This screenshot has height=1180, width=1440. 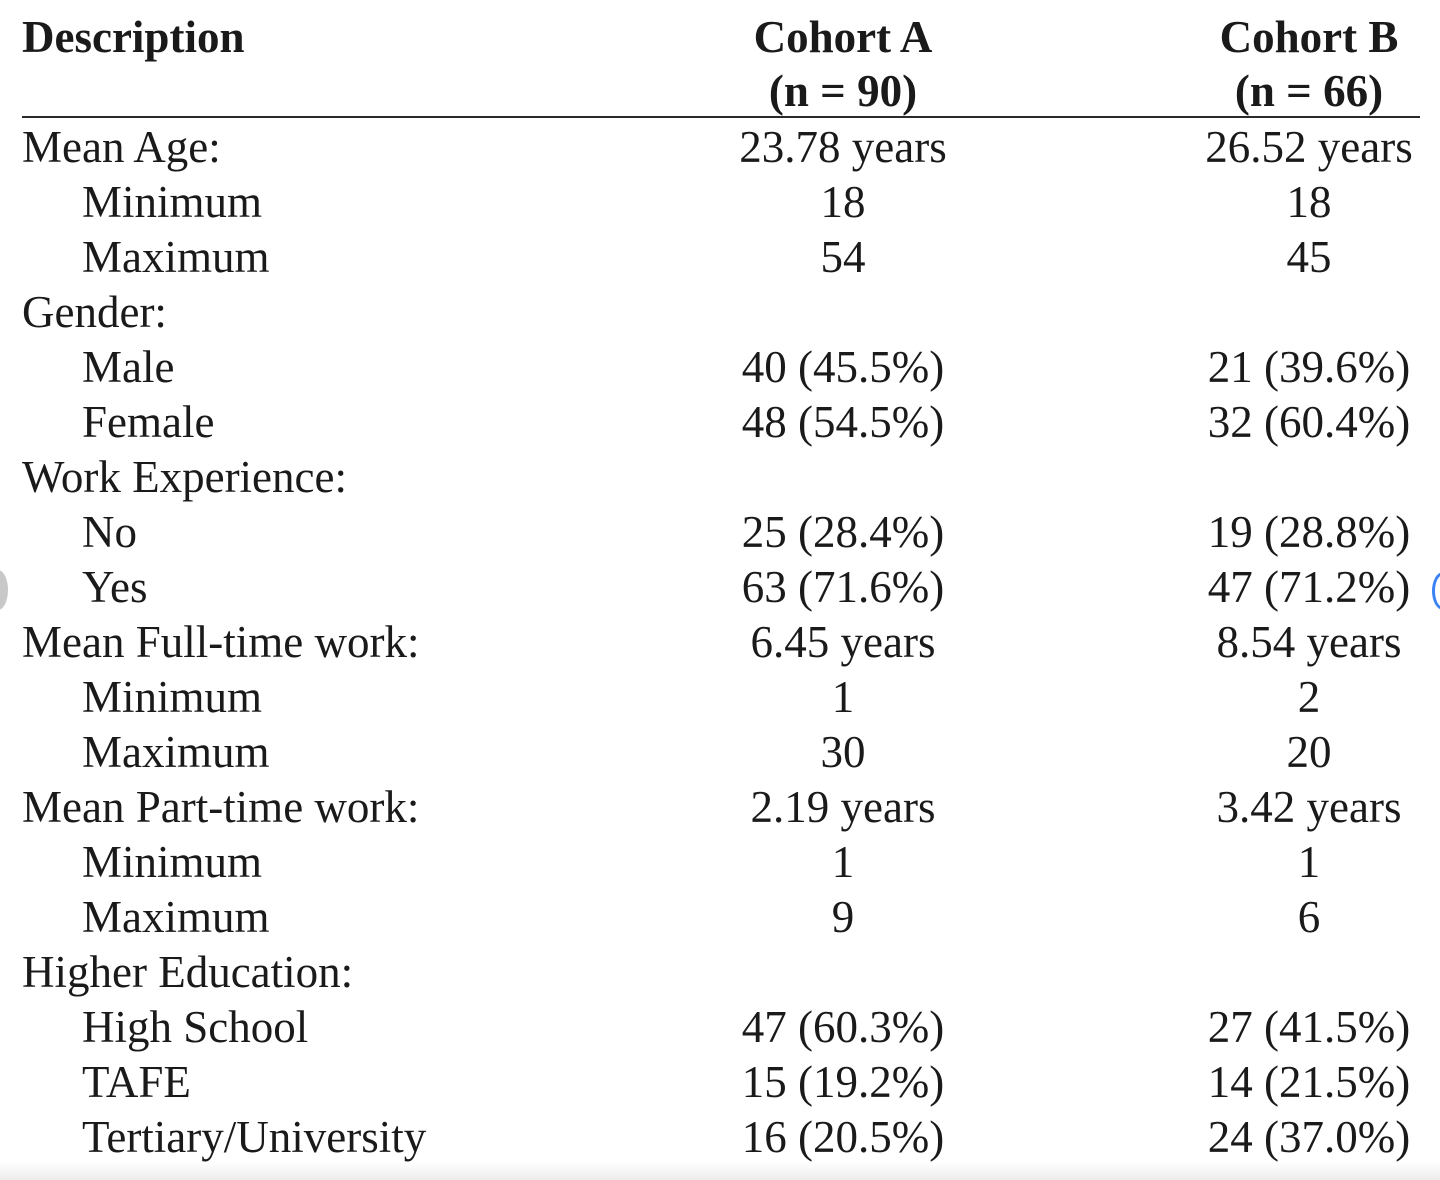 I want to click on cohort-a-value: 48 (54.5%), so click(x=843, y=422).